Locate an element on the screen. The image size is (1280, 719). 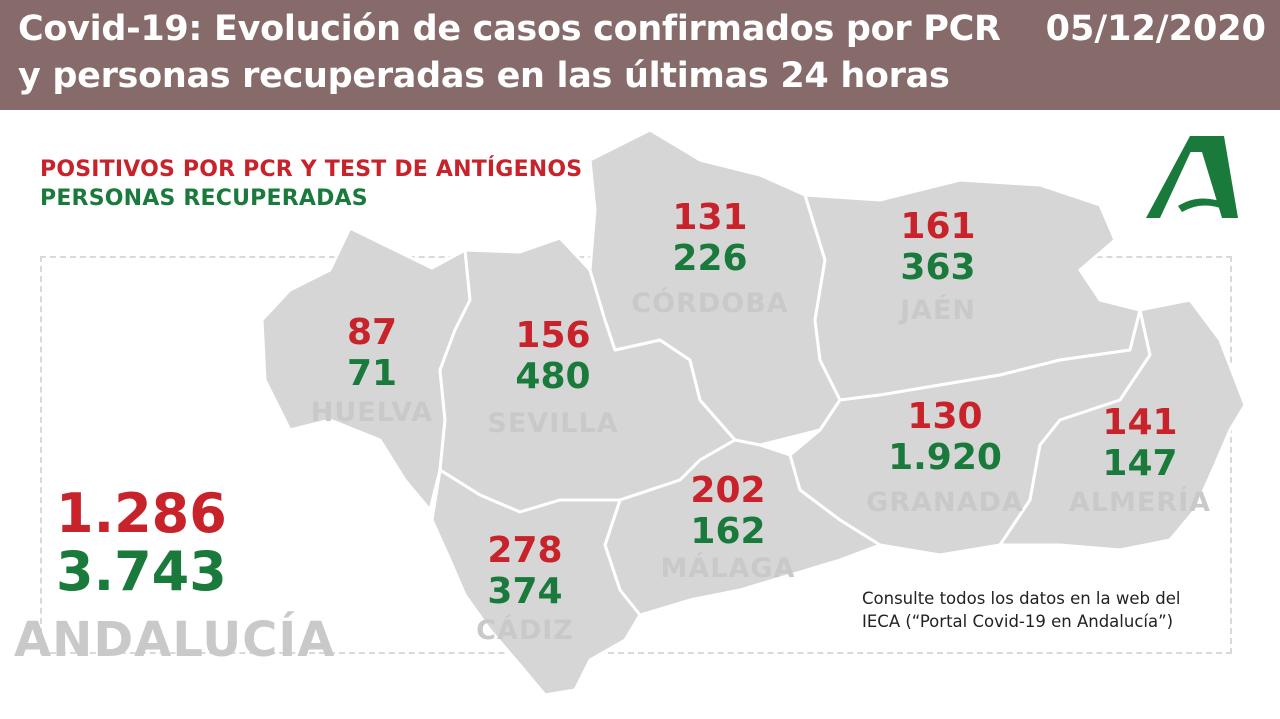
legend-positive: POSITIVOS POR PCR Y TEST DE ANTÍGENOS is located at coordinates (311, 169).